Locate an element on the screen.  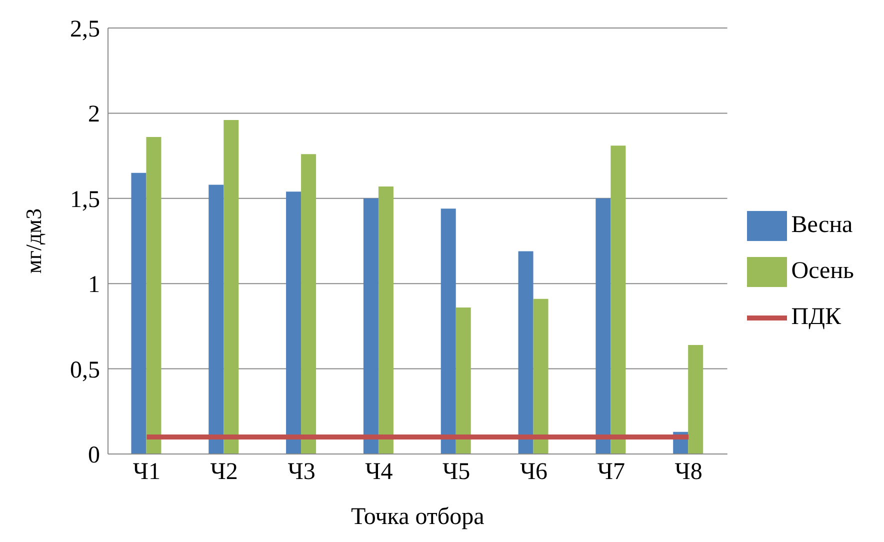
y-tick-label: 0,5 is located at coordinates (85, 370).